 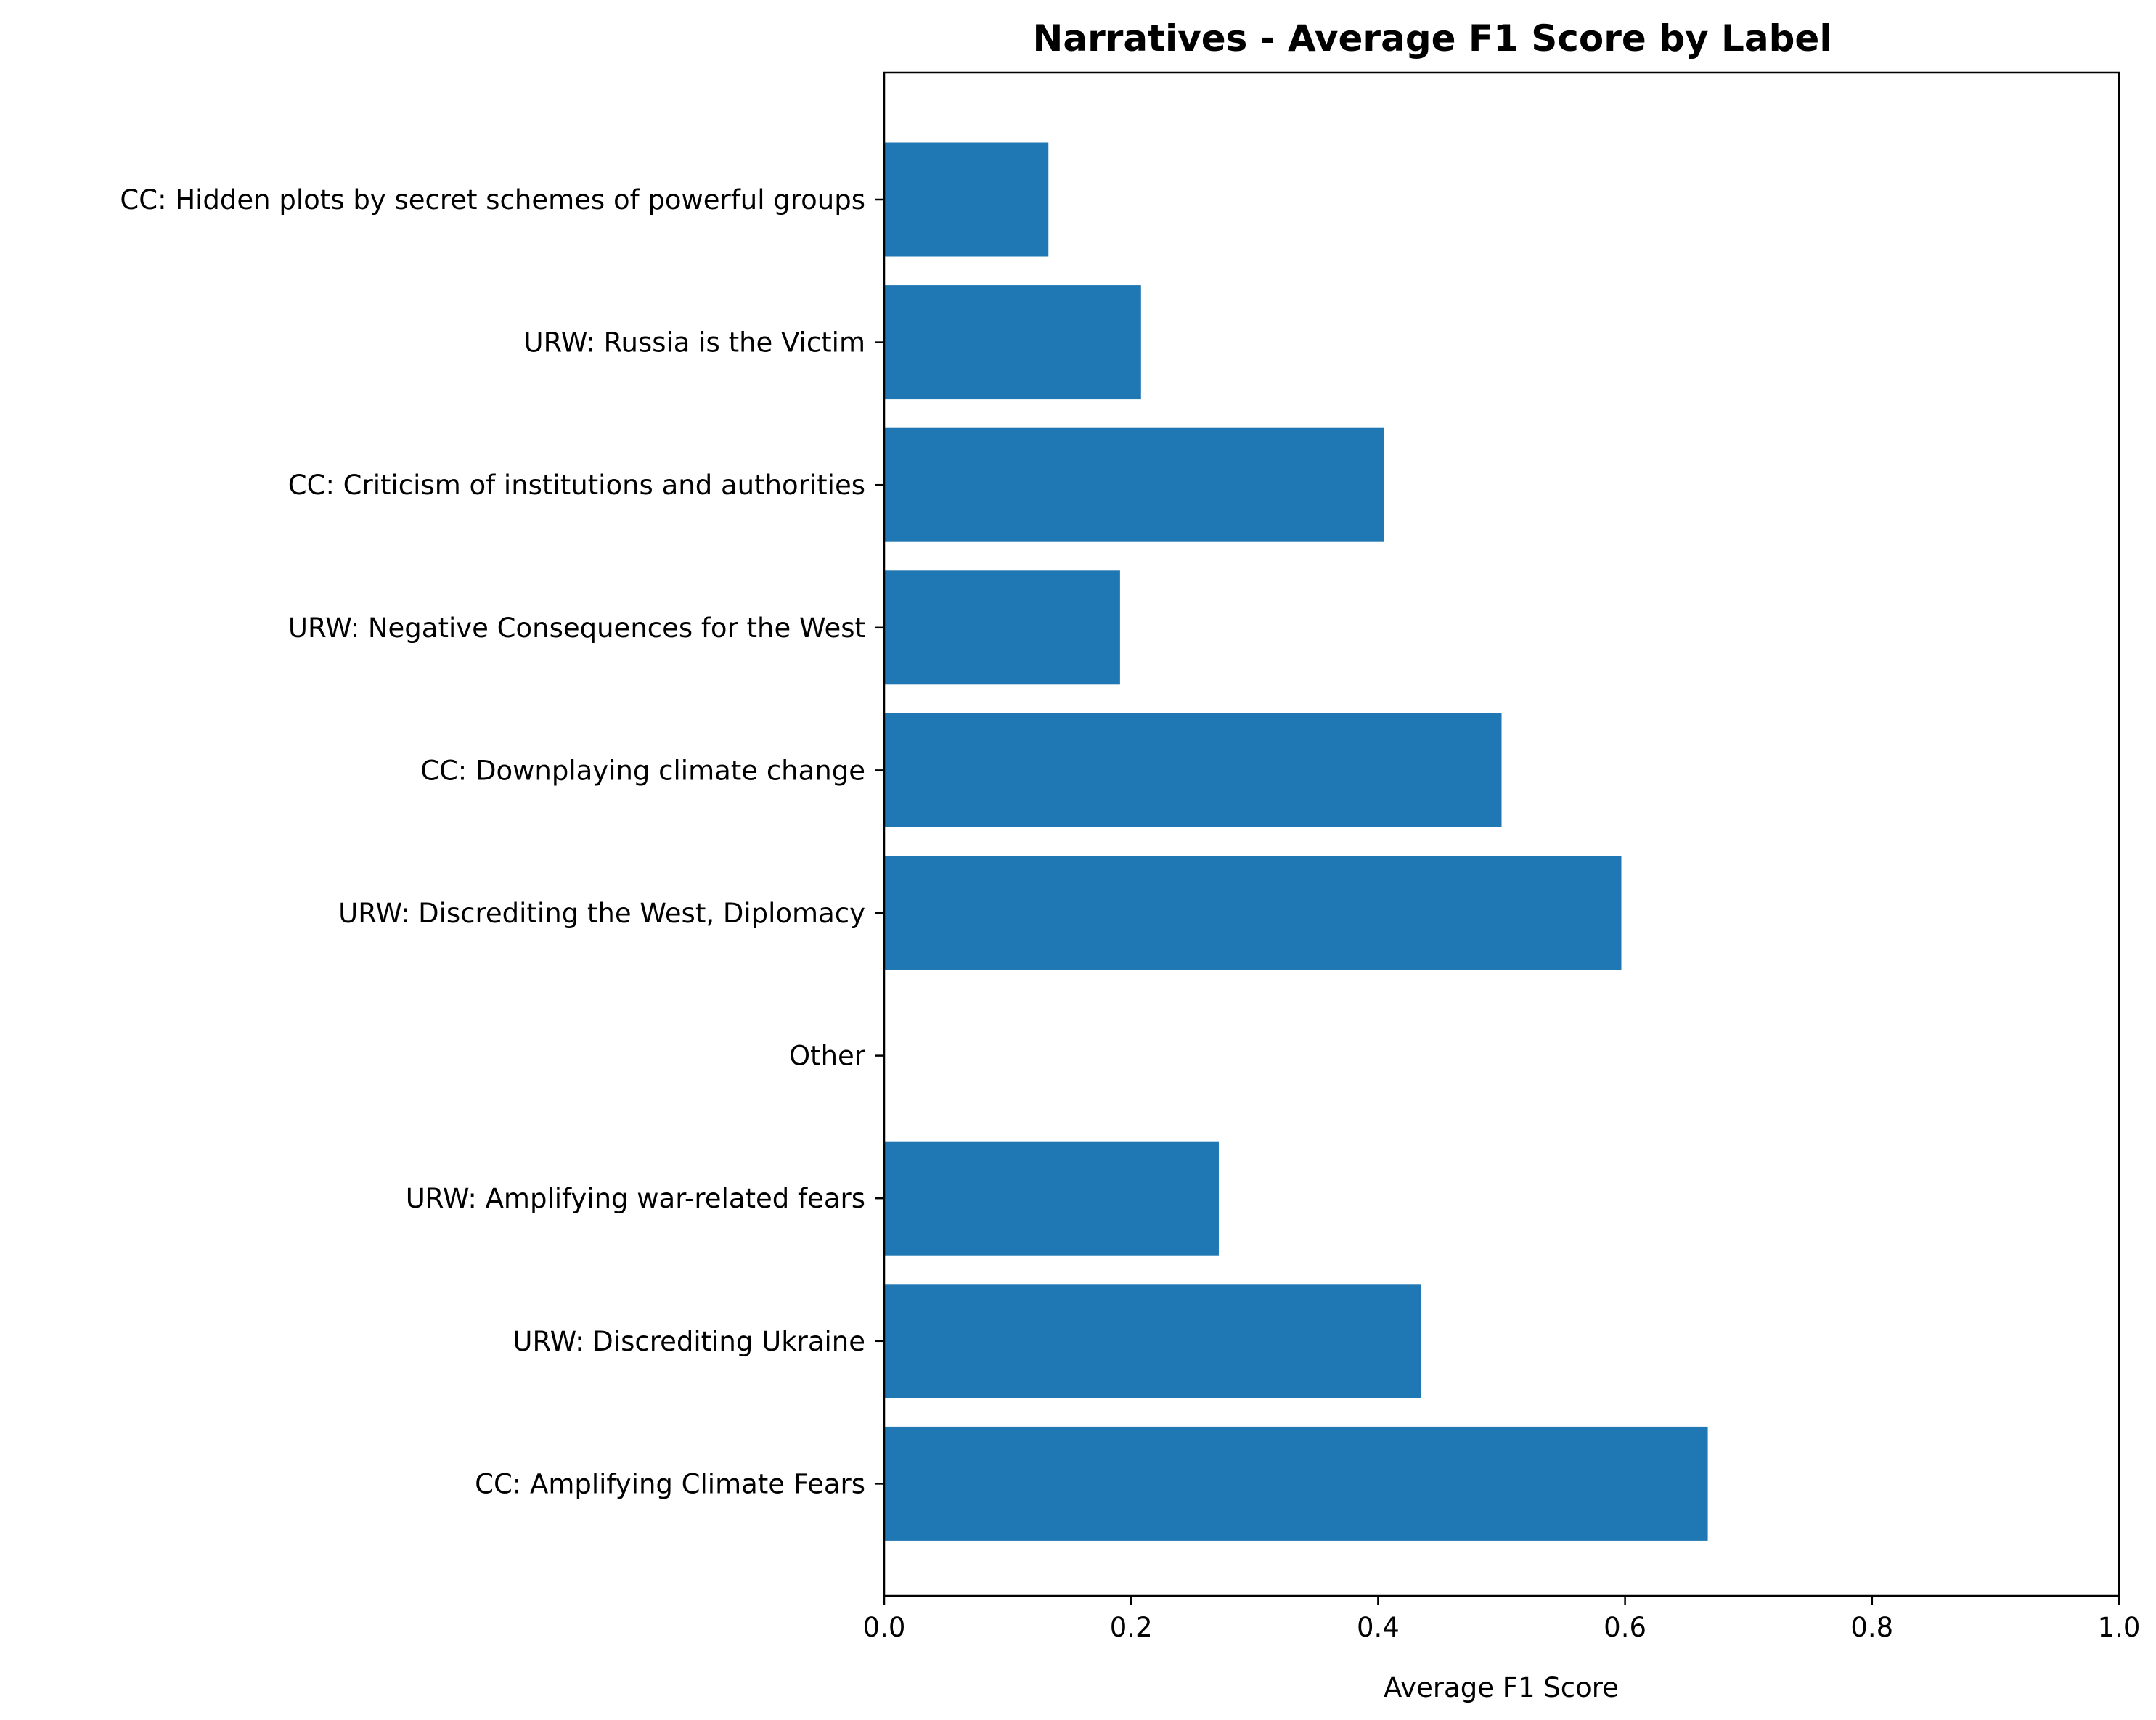 What do you see at coordinates (689, 1341) in the screenshot?
I see `y-tick-label: URW: Discrediting Ukraine` at bounding box center [689, 1341].